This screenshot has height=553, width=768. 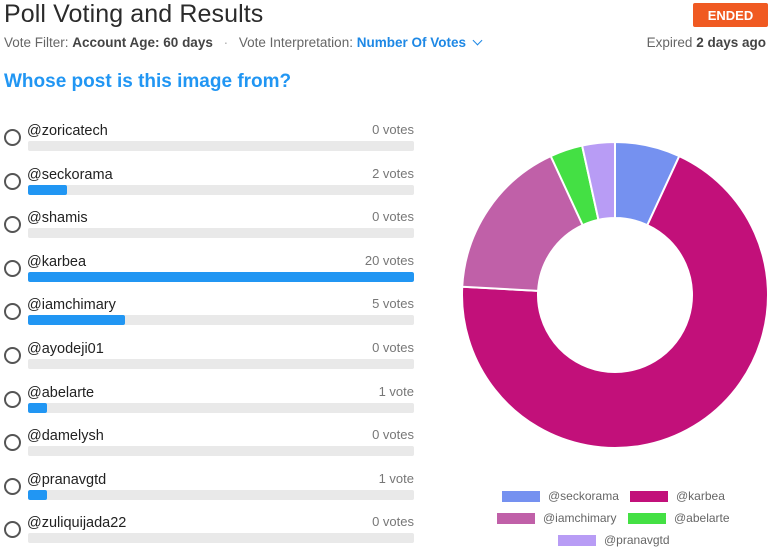 What do you see at coordinates (148, 81) in the screenshot?
I see `poll-question: Whose post is this image from?` at bounding box center [148, 81].